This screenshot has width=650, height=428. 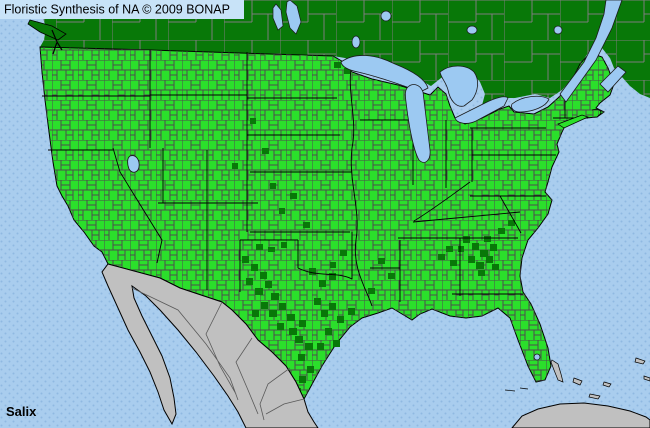 I want to click on title-panel: Floristic Synthesis of NA © 2009 BONAP, so click(x=122, y=9).